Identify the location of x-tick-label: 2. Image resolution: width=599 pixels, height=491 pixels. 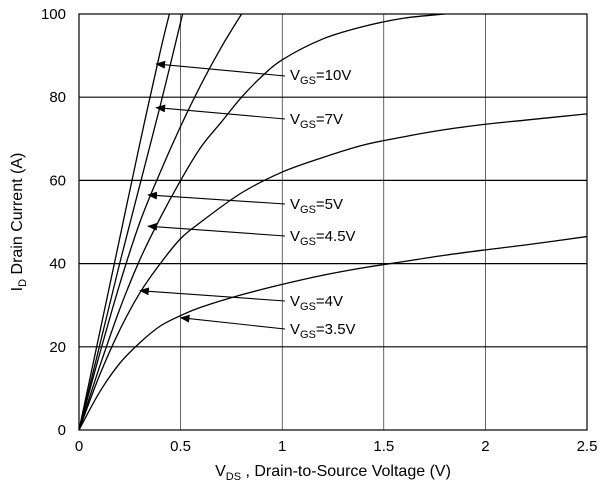
(485, 446).